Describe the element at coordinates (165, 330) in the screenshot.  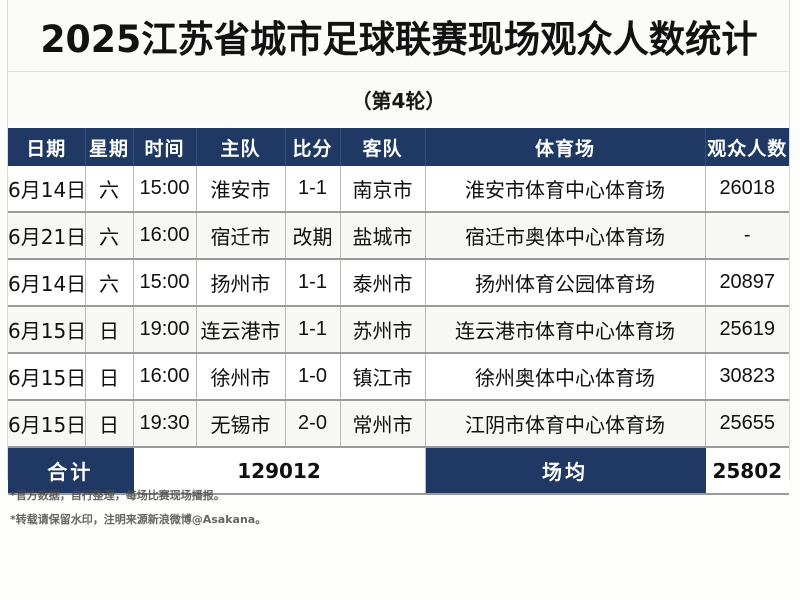
I see `cell-time: 19:00` at that location.